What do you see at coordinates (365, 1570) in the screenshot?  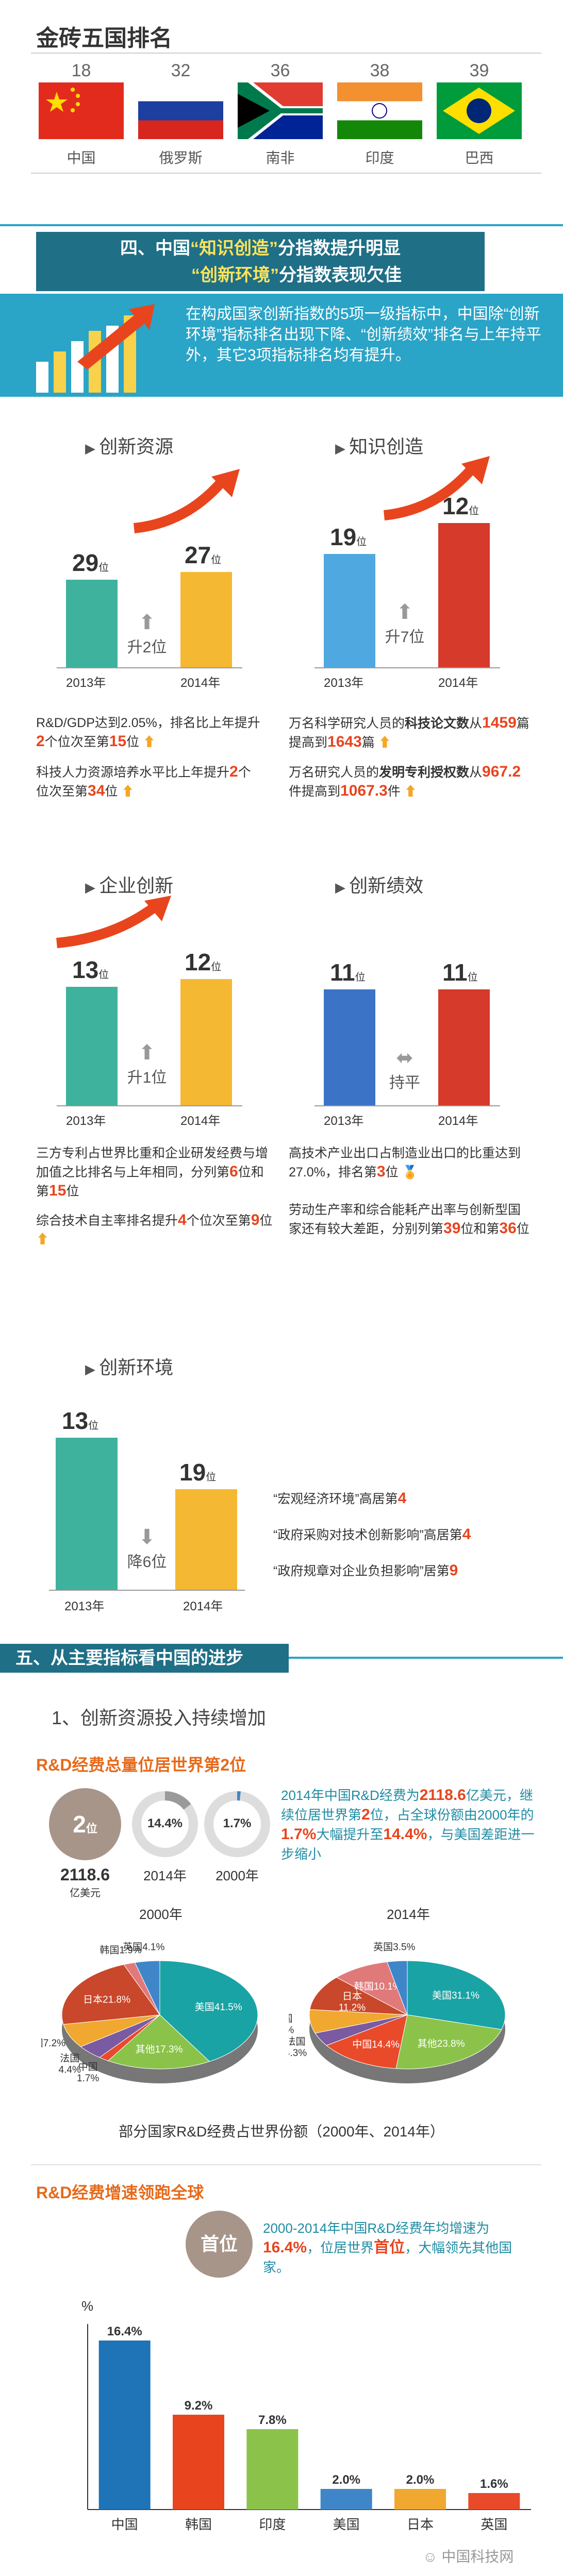 I see `note-environment-3: “政府规章对企业负担影响”居第9` at bounding box center [365, 1570].